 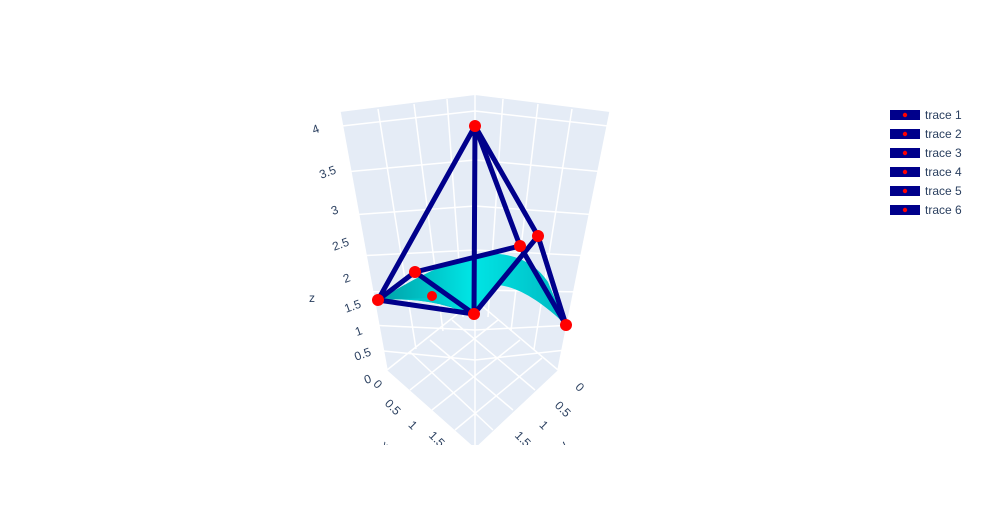 I want to click on edge-lf-ml, so click(x=396, y=286).